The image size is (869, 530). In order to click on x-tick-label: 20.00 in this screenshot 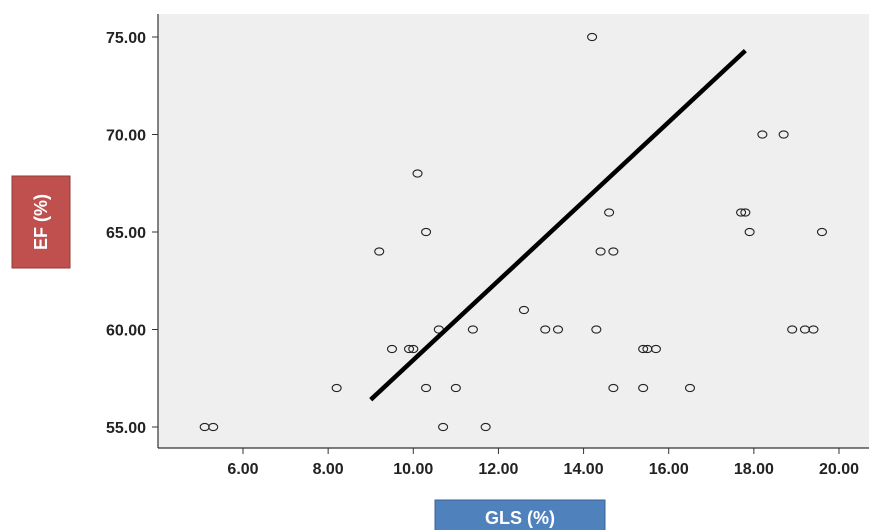, I will do `click(839, 469)`.